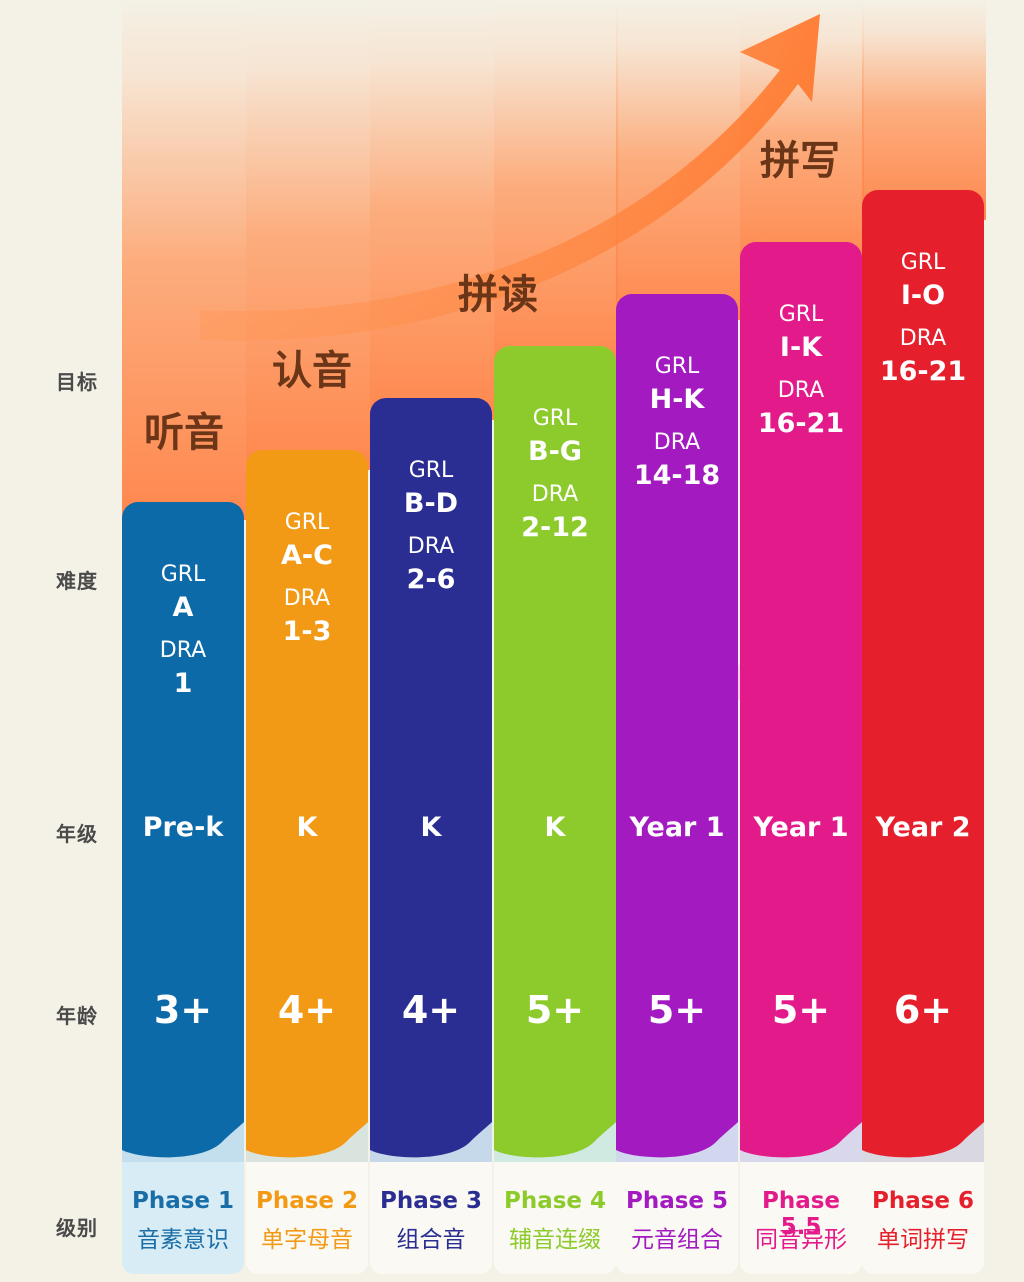  What do you see at coordinates (431, 1240) in the screenshot?
I see `phase-description: 组合音` at bounding box center [431, 1240].